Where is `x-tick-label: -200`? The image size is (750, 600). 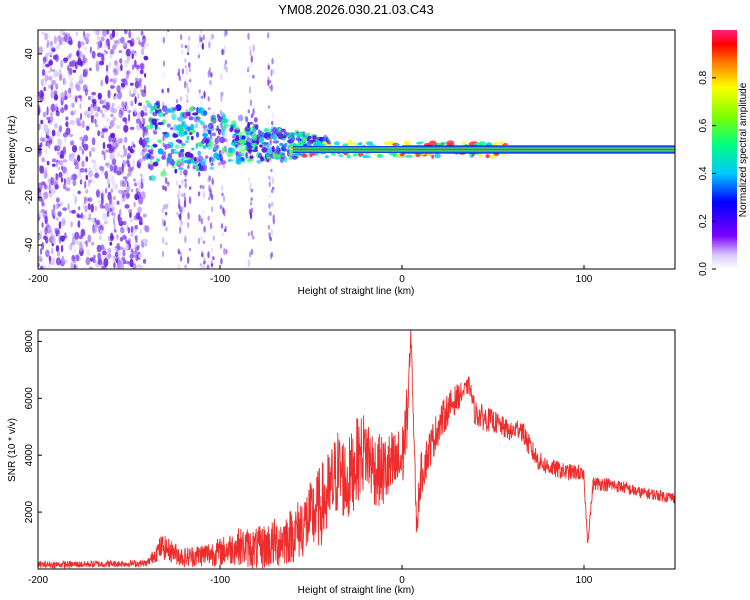 x-tick-label: -200 is located at coordinates (38, 580).